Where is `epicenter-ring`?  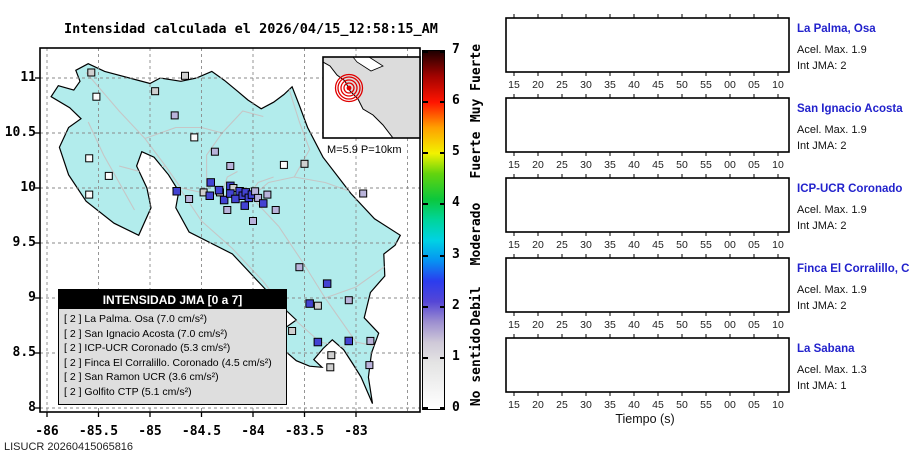
epicenter-ring is located at coordinates (349, 88).